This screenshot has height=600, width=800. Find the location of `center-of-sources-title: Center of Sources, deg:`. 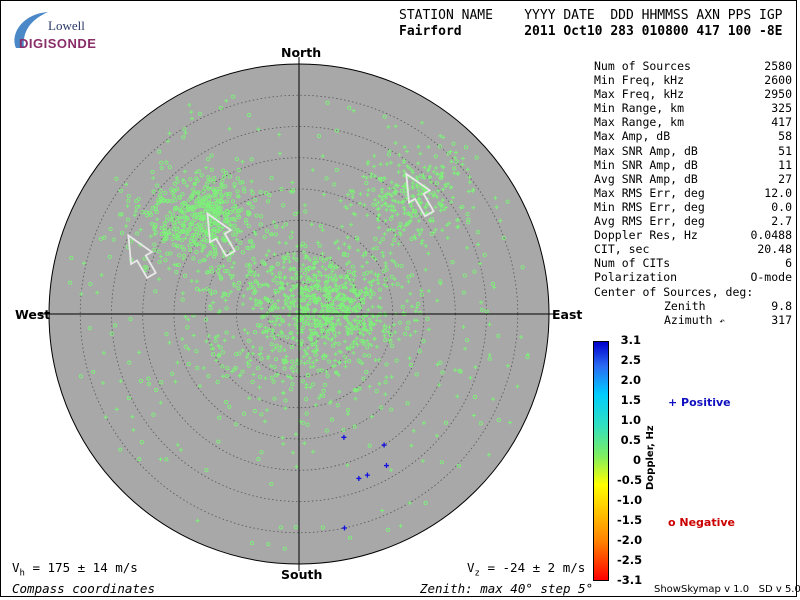

center-of-sources-title: Center of Sources, deg: is located at coordinates (674, 291).